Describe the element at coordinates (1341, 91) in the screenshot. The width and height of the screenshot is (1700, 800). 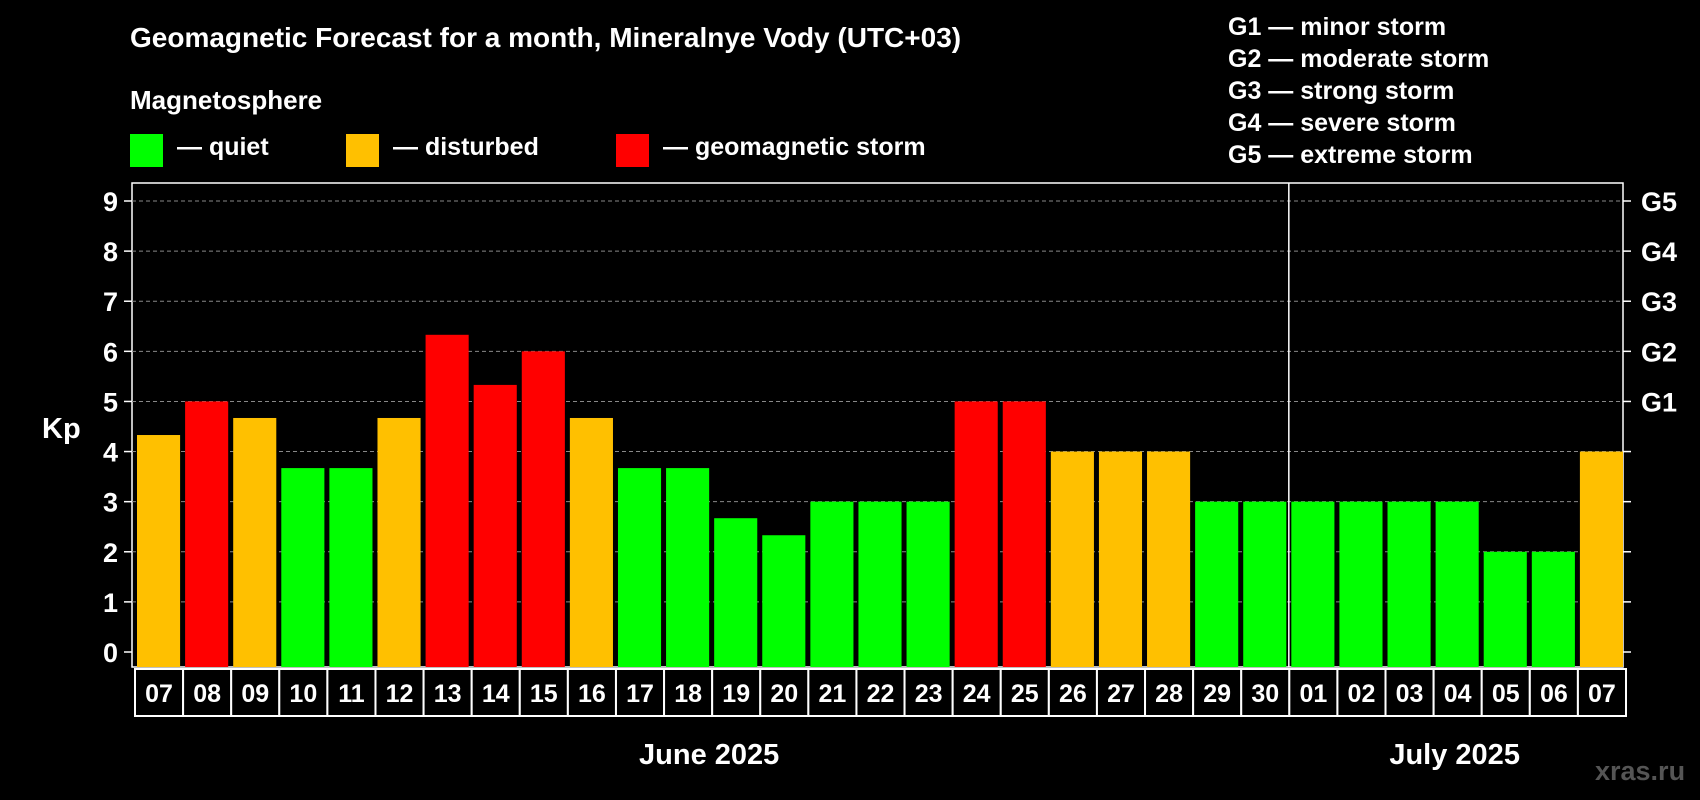
I see `g3-description: G3 — strong storm` at that location.